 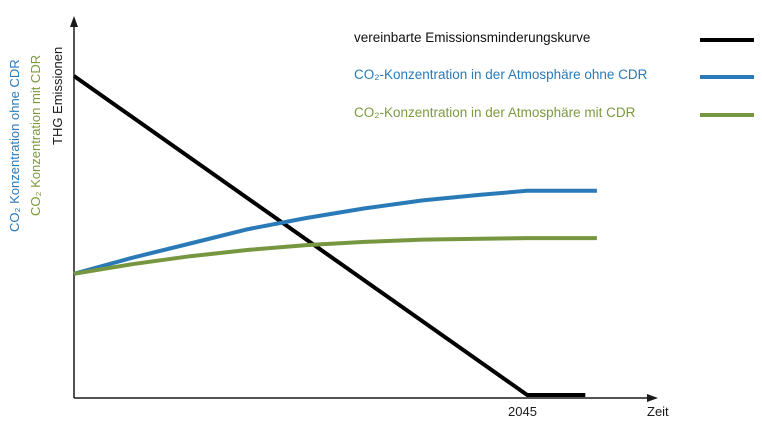 What do you see at coordinates (335, 232) in the screenshot?
I see `series-line-co2-without-cdr` at bounding box center [335, 232].